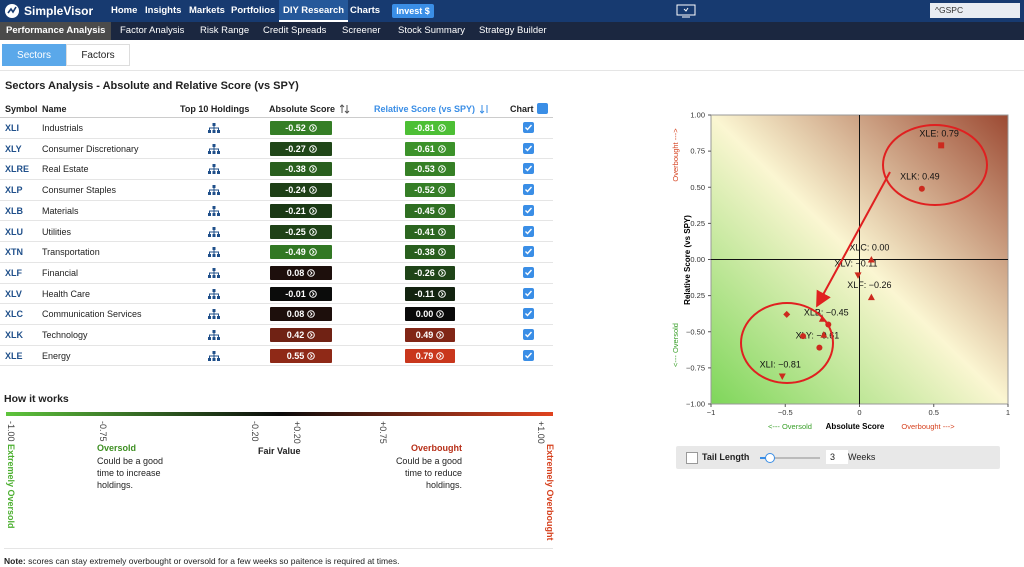 Image resolution: width=1024 pixels, height=567 pixels. I want to click on header-checkbox, so click(542, 108).